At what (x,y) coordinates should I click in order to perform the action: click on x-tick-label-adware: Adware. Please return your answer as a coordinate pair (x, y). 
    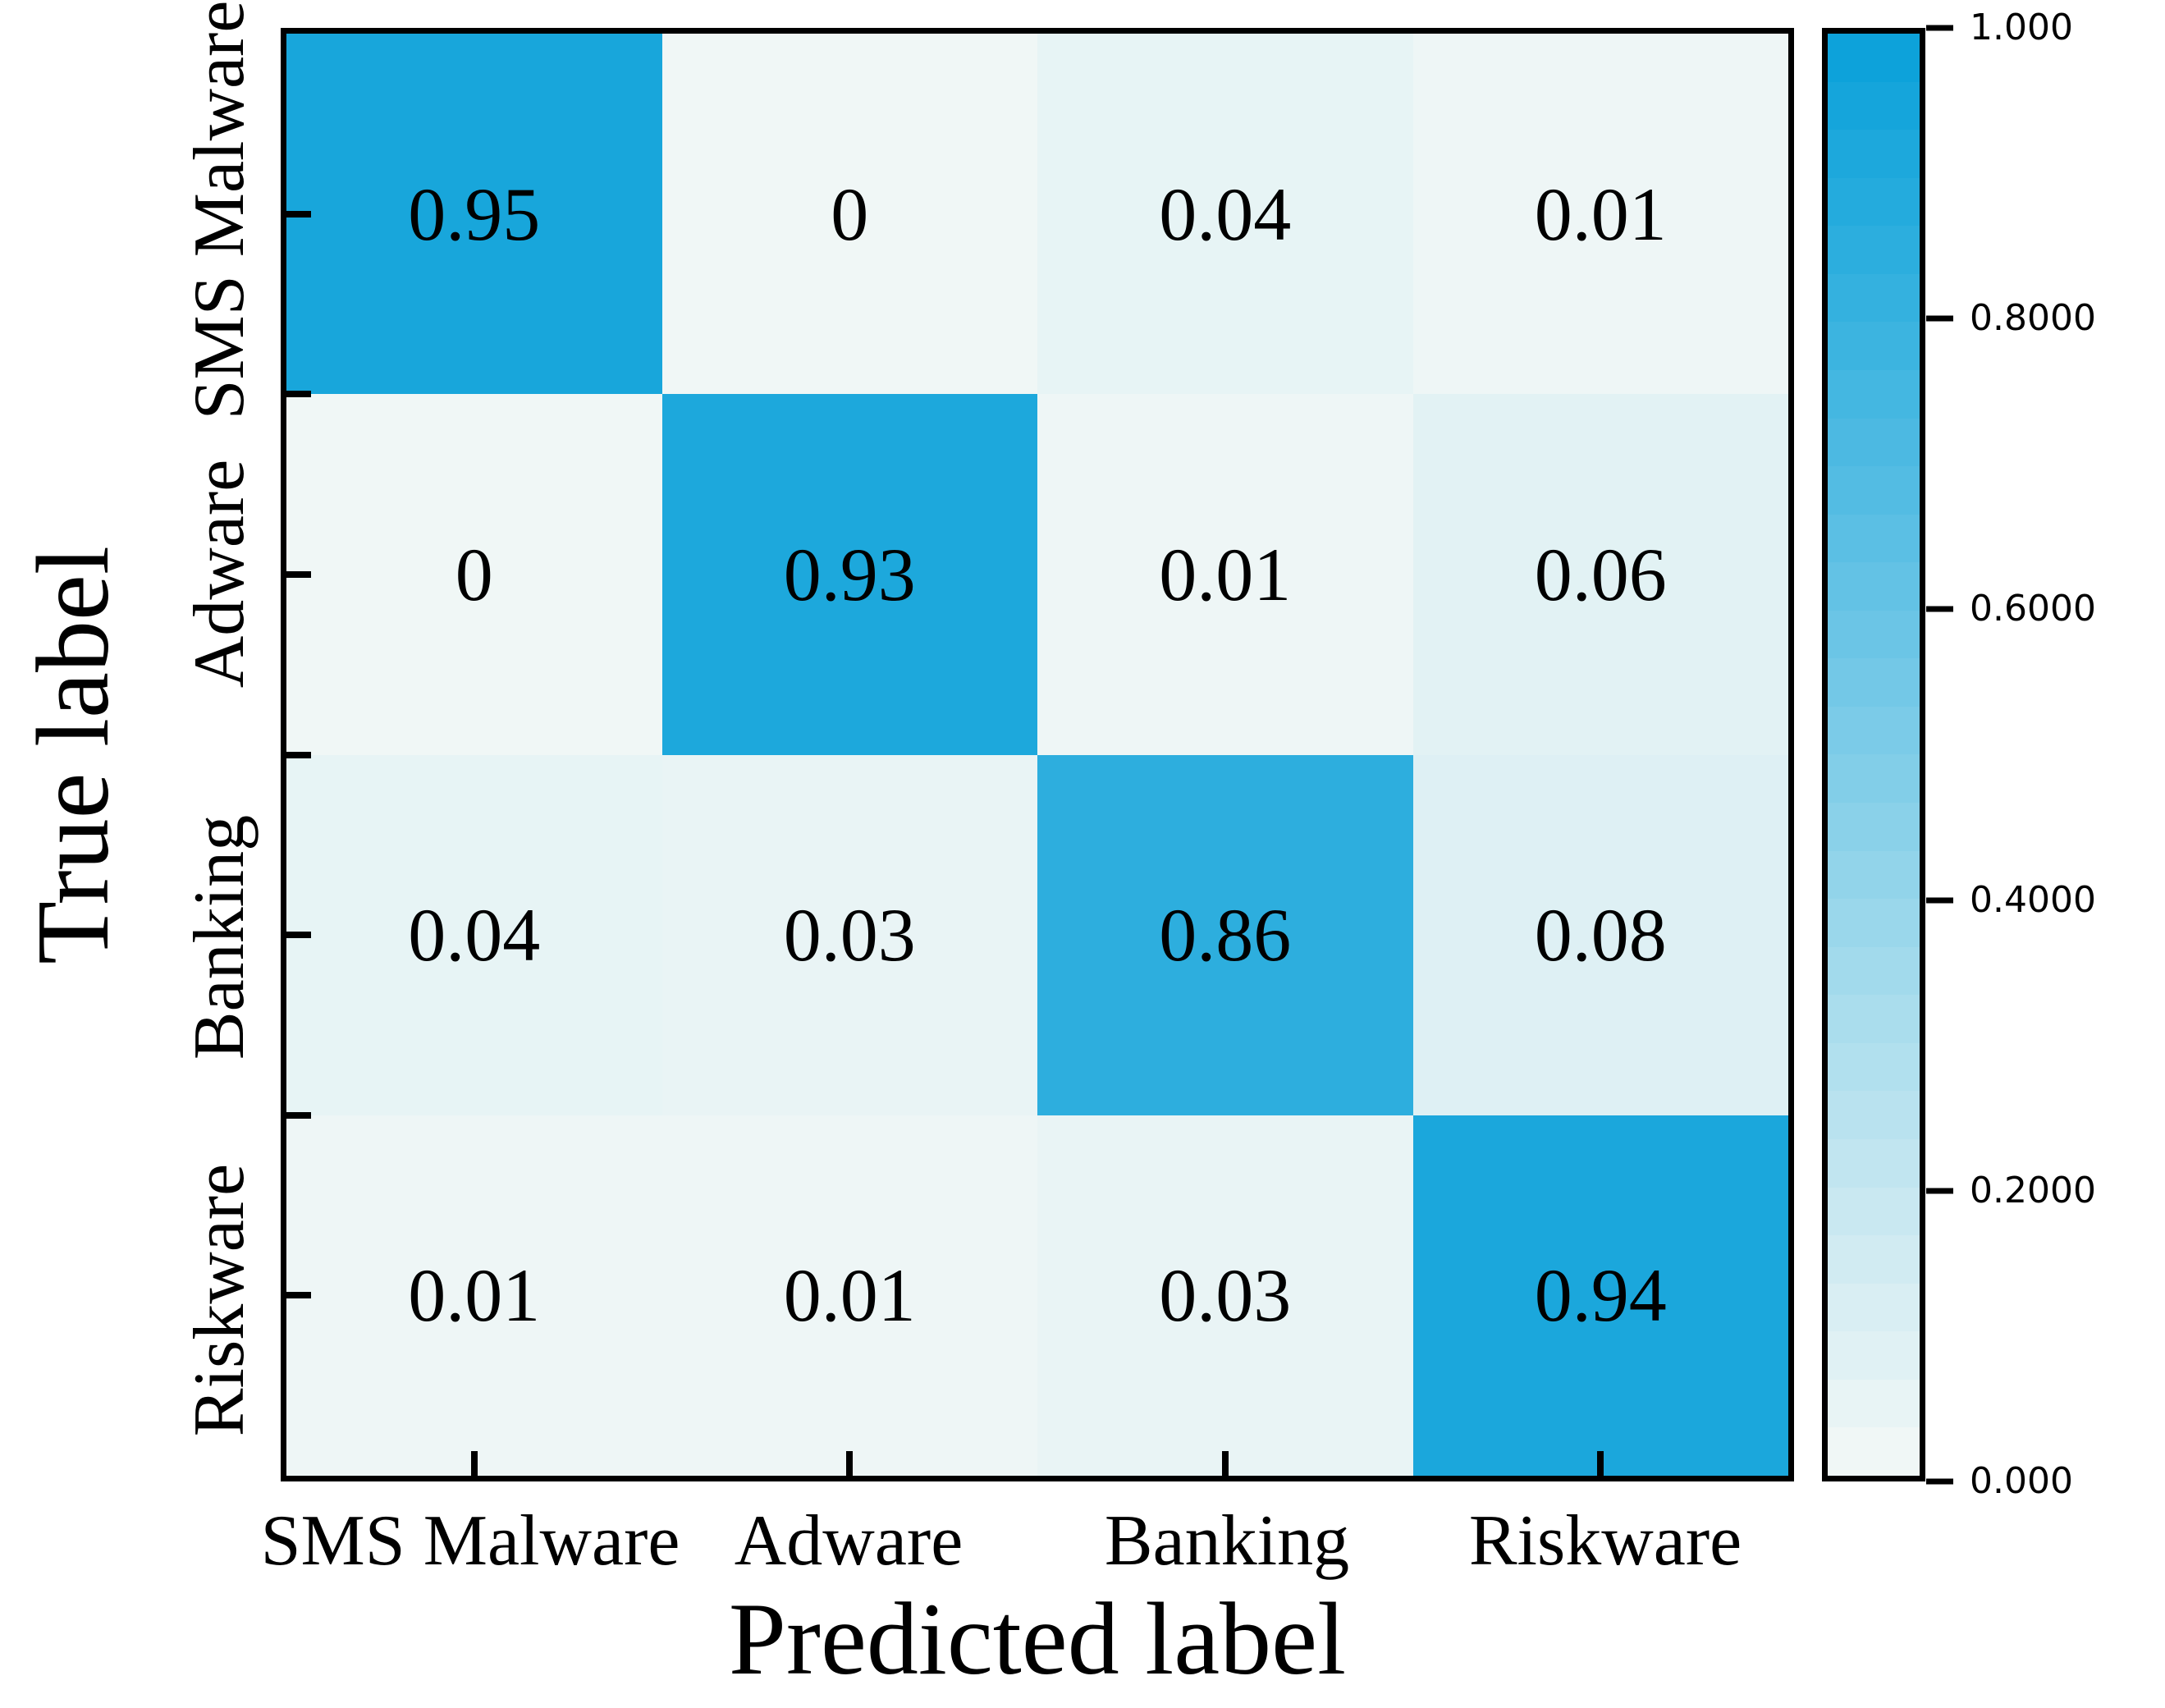
    Looking at the image, I should click on (848, 1541).